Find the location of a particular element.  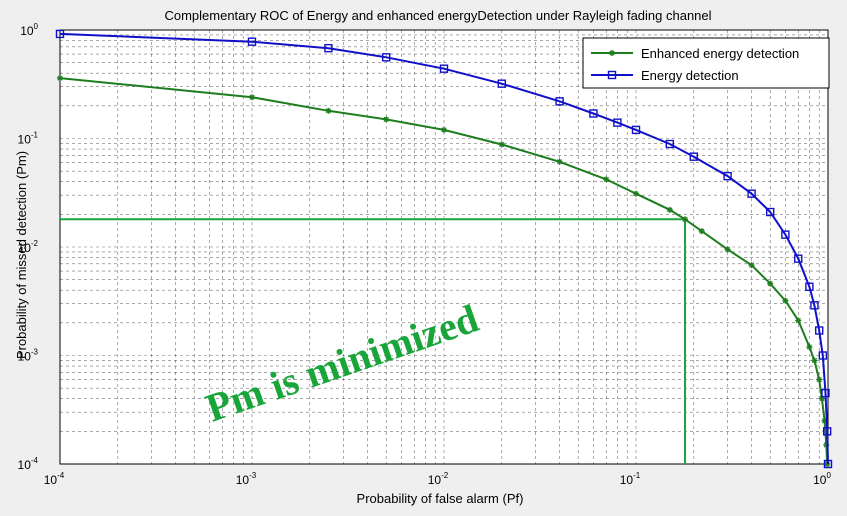

legend-label: Energy detection is located at coordinates (690, 75).